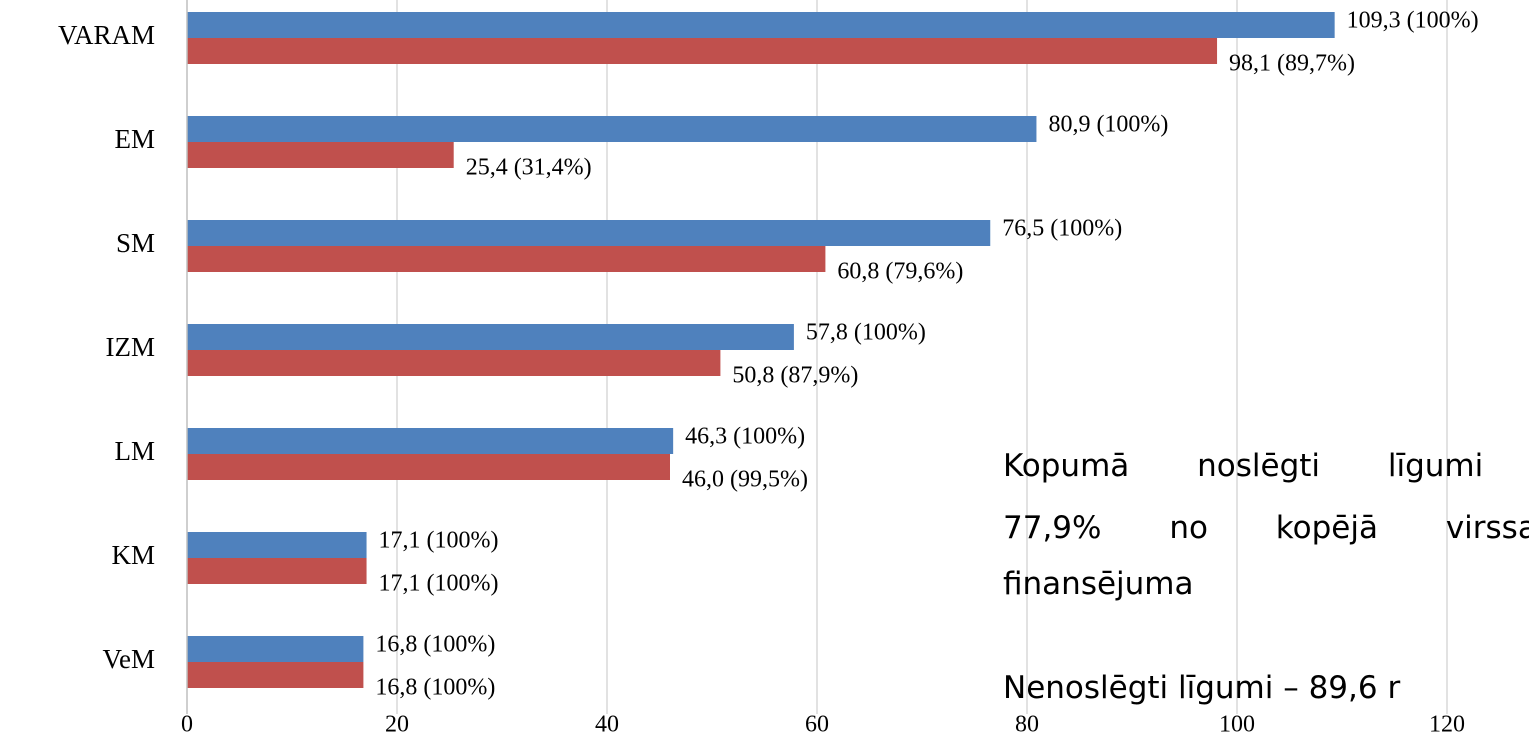  What do you see at coordinates (133, 555) in the screenshot?
I see `y-tick-label: KM` at bounding box center [133, 555].